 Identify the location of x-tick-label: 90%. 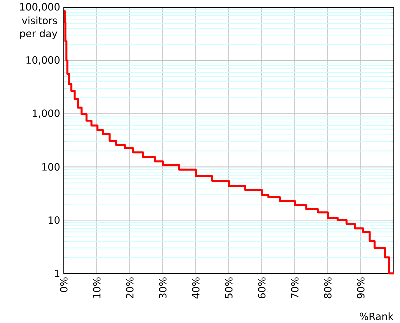
(361, 288).